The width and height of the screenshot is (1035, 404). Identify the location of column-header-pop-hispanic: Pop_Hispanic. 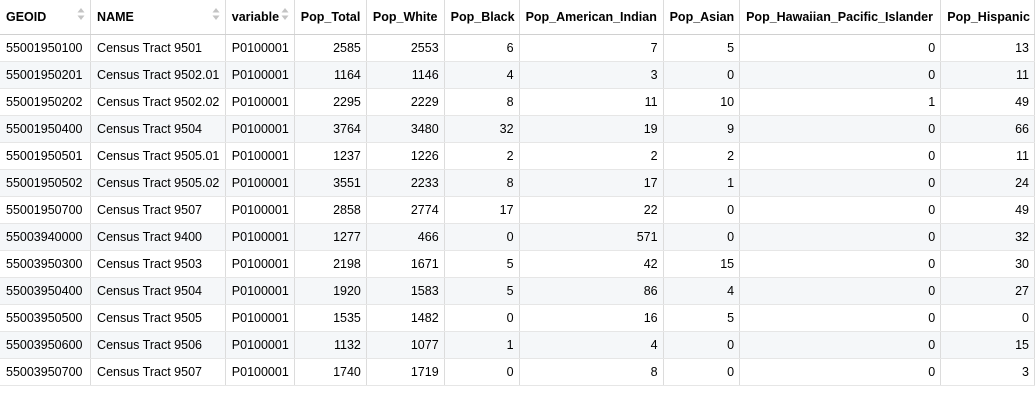
(987, 17).